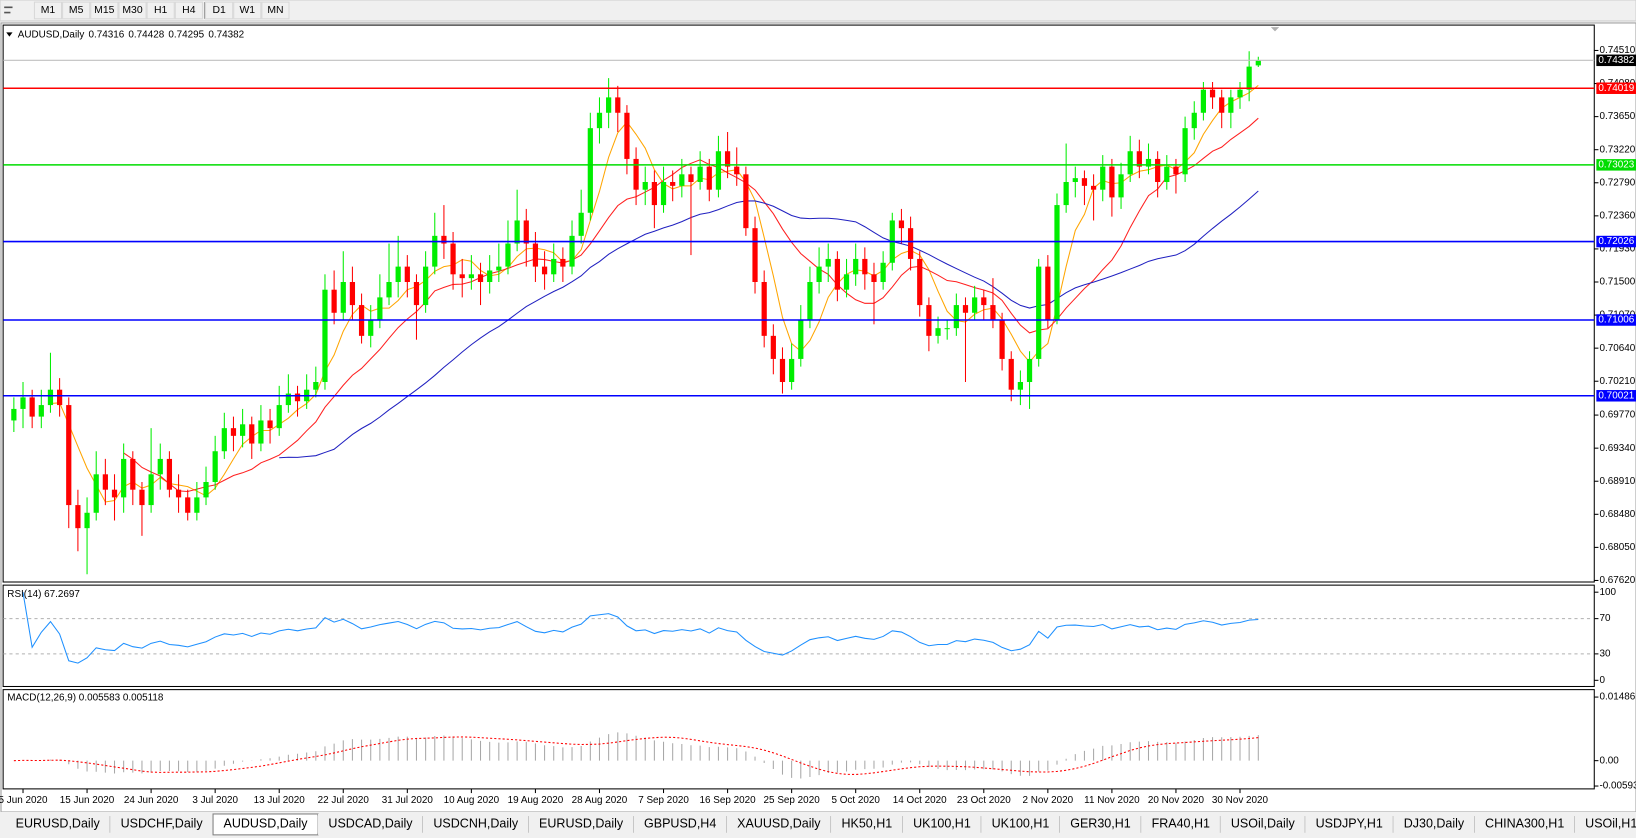 The width and height of the screenshot is (1636, 838). I want to click on price-tick-label: 0.68050, so click(1617, 547).